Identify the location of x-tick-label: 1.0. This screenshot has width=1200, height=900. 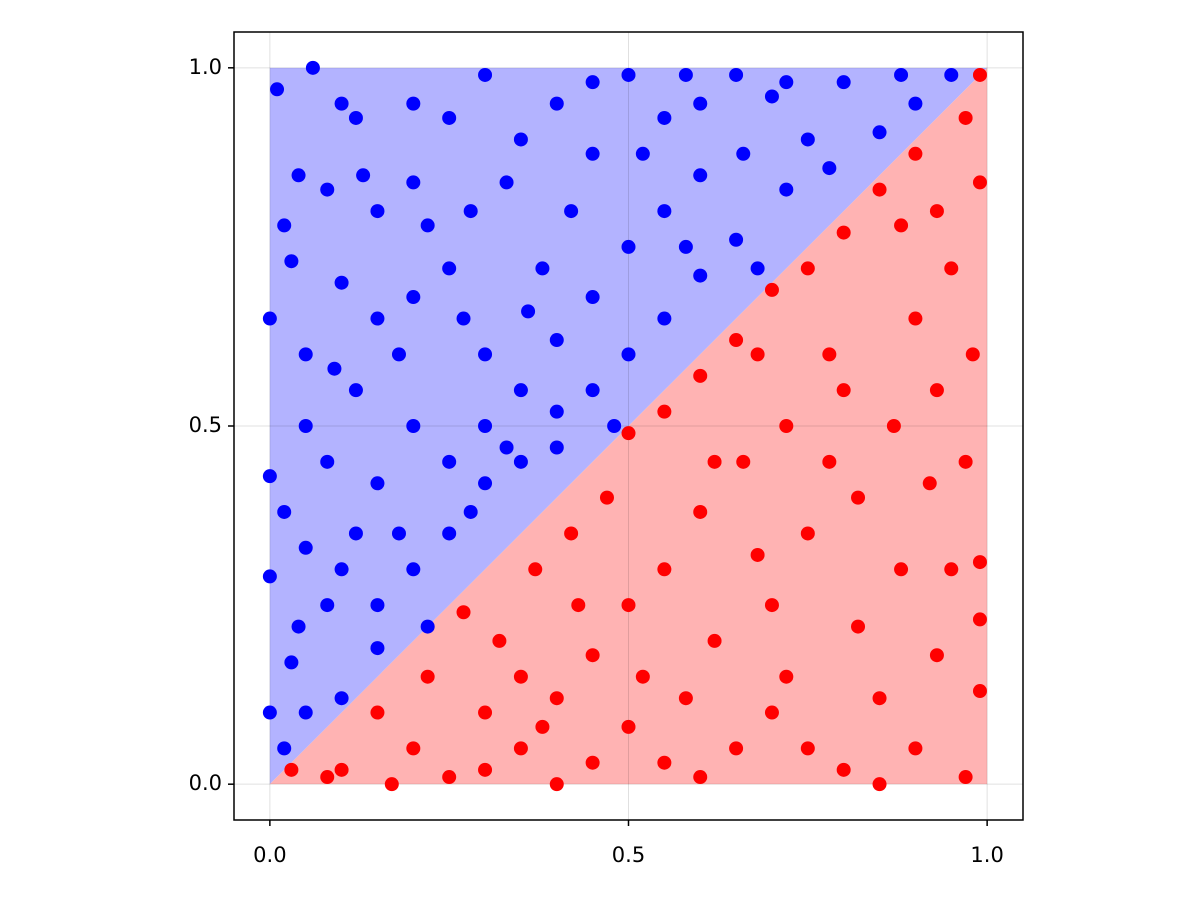
(986, 855).